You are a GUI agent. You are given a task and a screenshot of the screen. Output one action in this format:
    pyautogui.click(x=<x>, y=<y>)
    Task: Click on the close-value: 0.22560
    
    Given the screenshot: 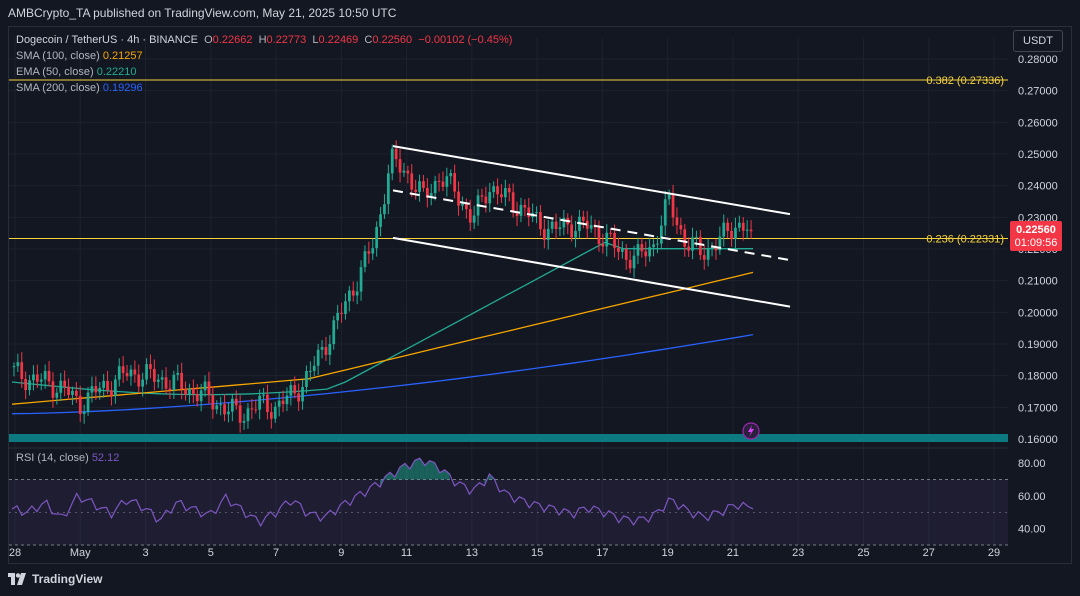 What is the action you would take?
    pyautogui.click(x=392, y=40)
    